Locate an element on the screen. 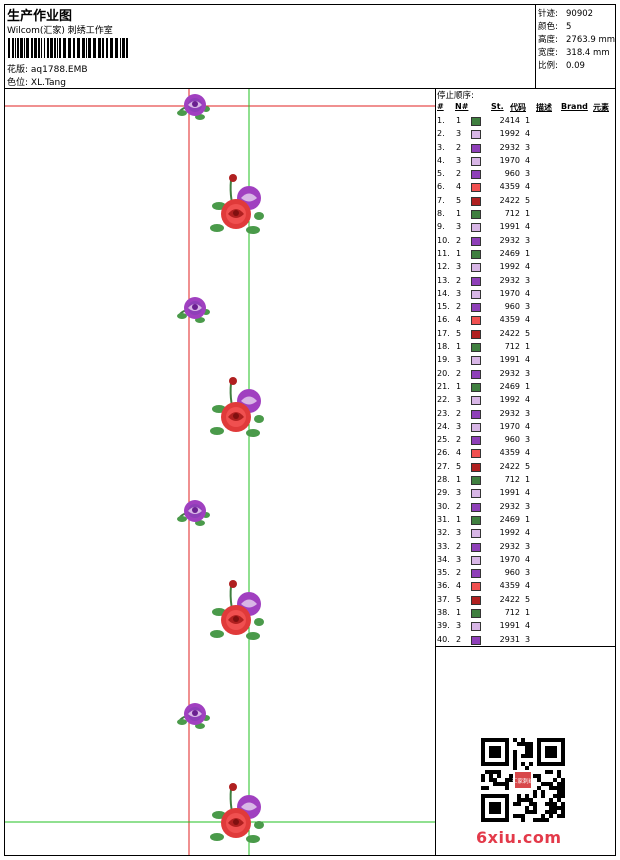  stop-row: 25. 2 960 3 is located at coordinates (526, 441).